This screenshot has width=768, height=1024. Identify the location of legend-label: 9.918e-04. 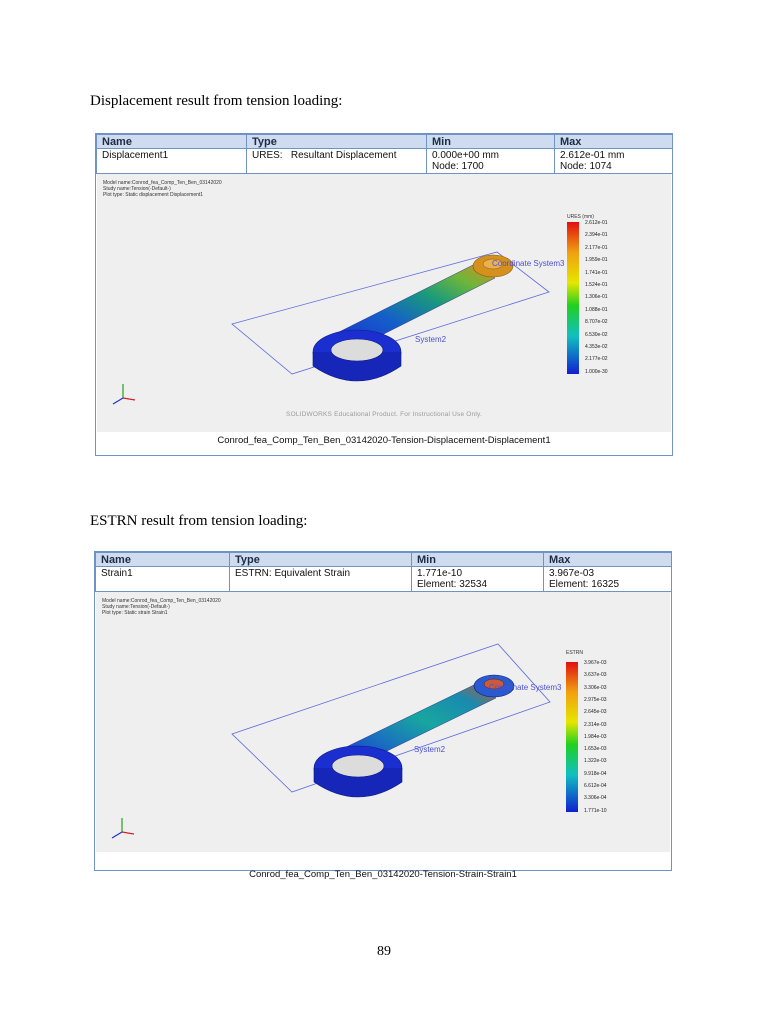
(595, 773).